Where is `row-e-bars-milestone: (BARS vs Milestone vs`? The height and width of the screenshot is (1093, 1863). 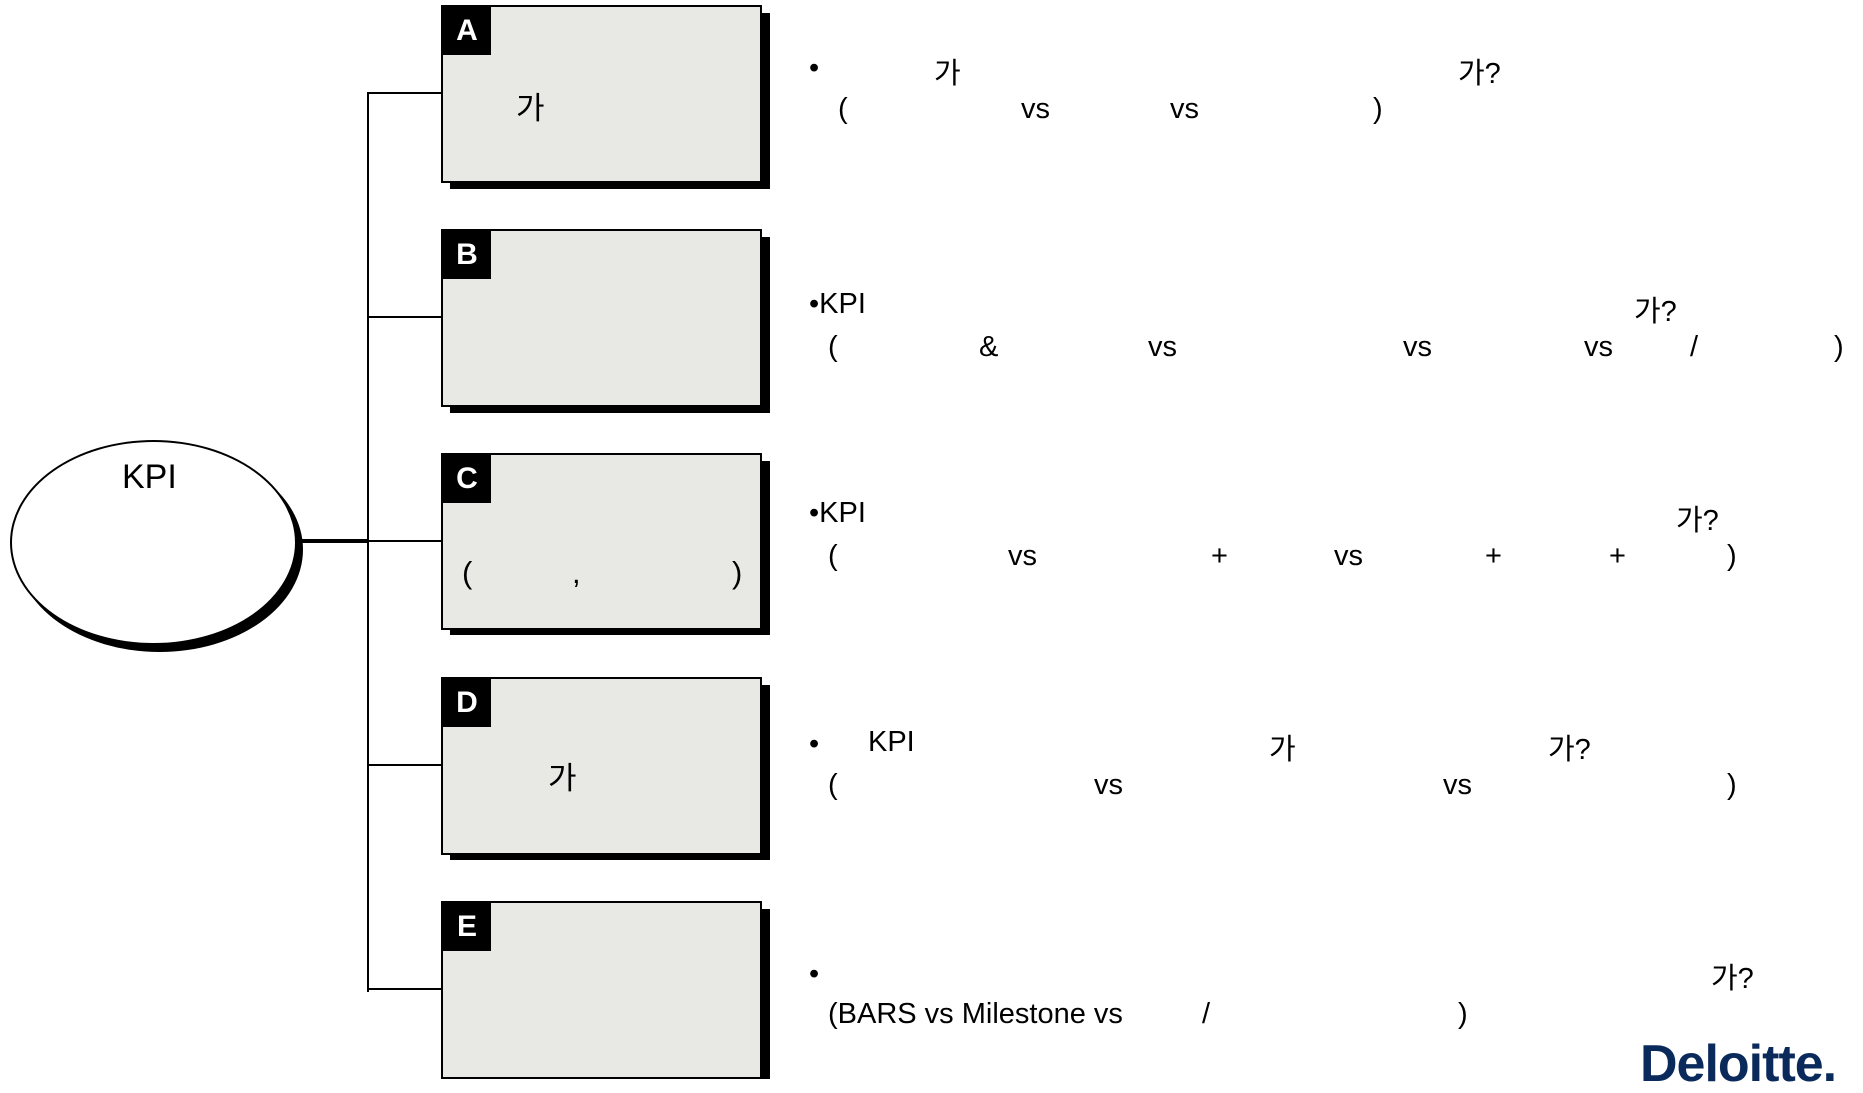
row-e-bars-milestone: (BARS vs Milestone vs is located at coordinates (975, 1014).